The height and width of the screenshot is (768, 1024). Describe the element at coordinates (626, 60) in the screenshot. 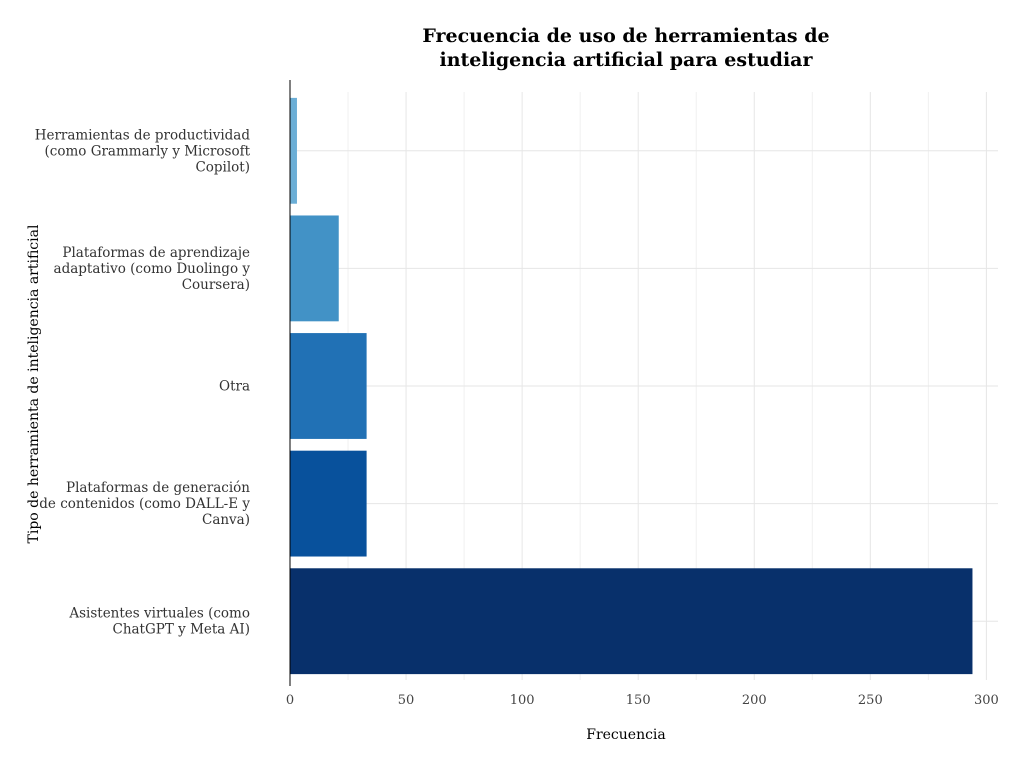

I see `chart-title-line-2: inteligencia artificial para estudiar` at that location.